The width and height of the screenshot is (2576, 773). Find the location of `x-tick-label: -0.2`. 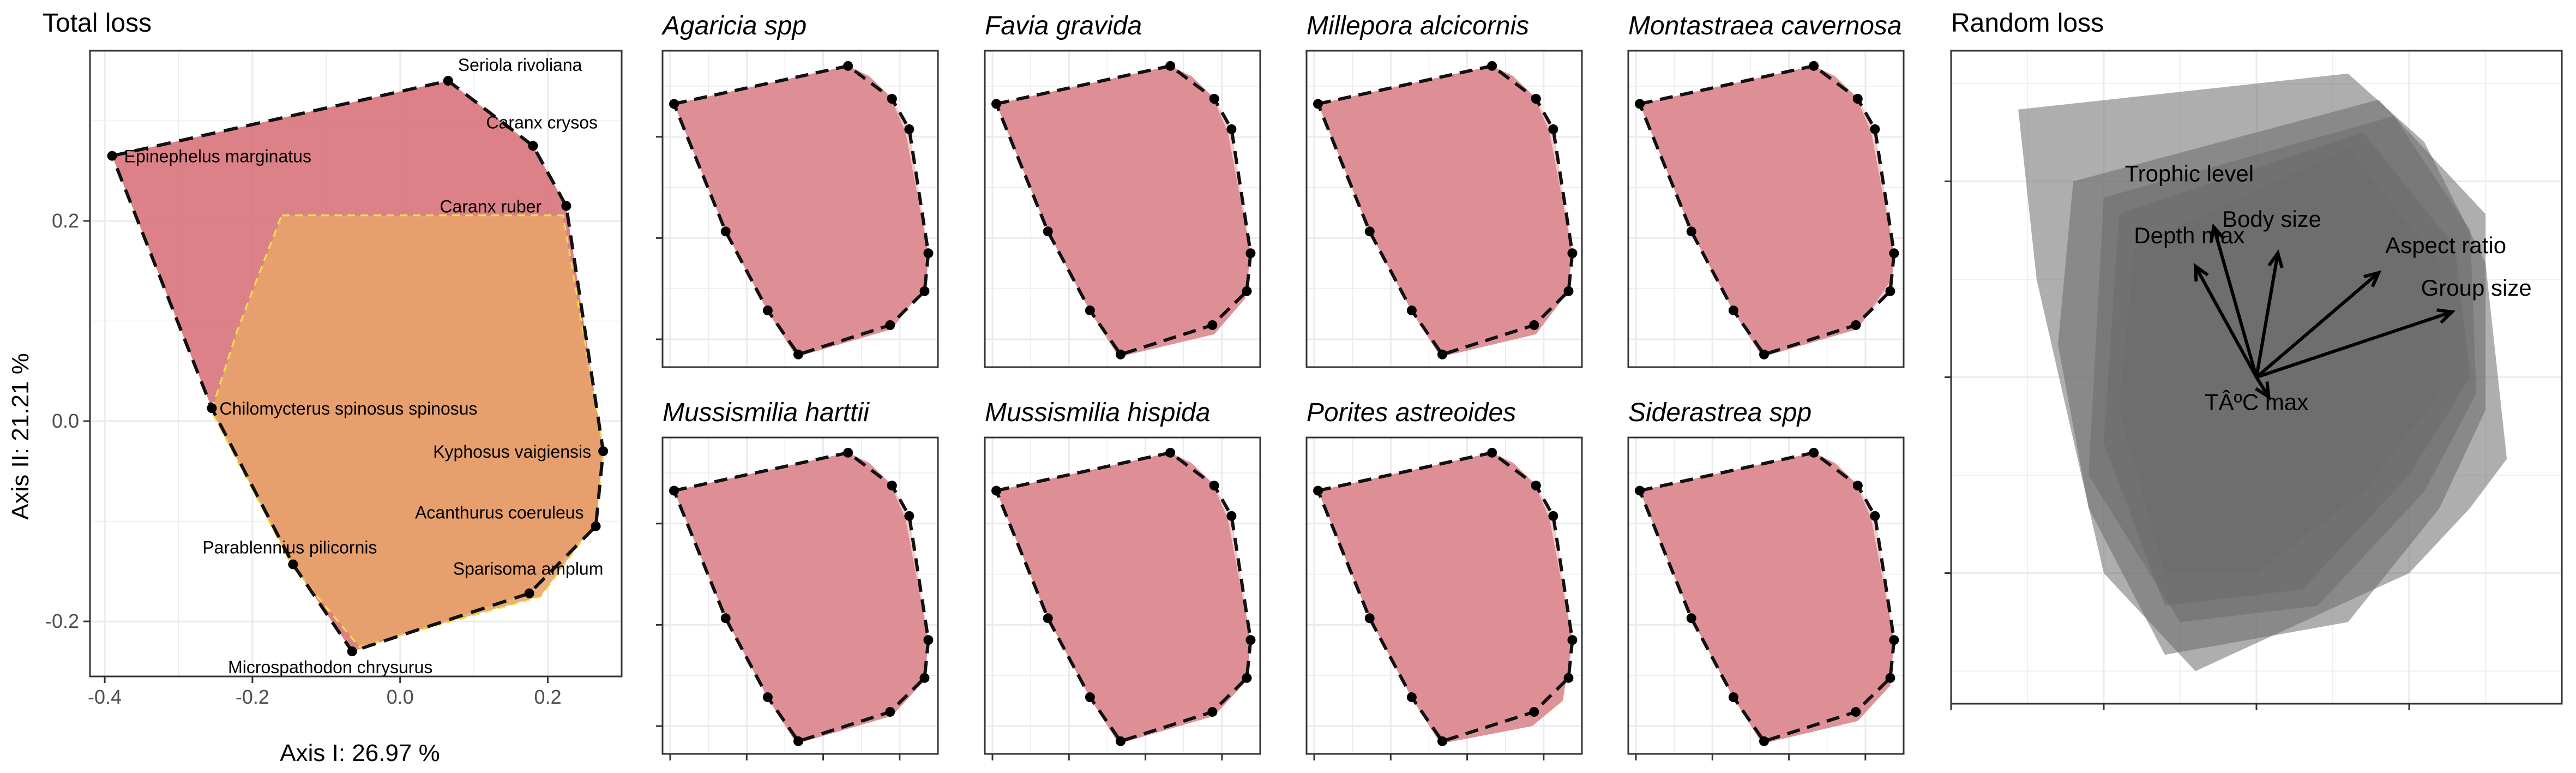

x-tick-label: -0.2 is located at coordinates (252, 697).